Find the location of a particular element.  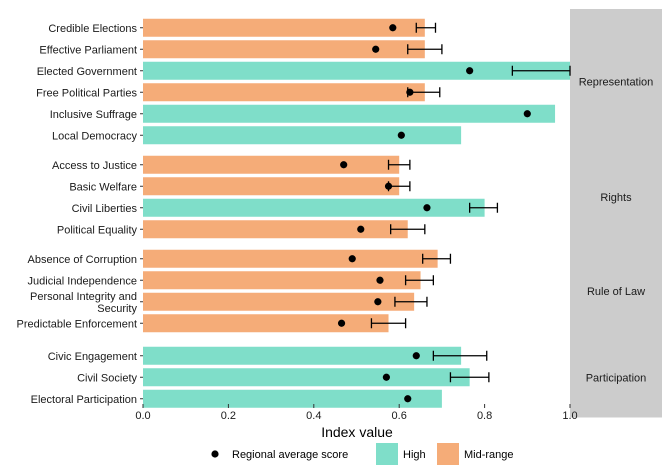

bar-row: Political Equality is located at coordinates (241, 229).